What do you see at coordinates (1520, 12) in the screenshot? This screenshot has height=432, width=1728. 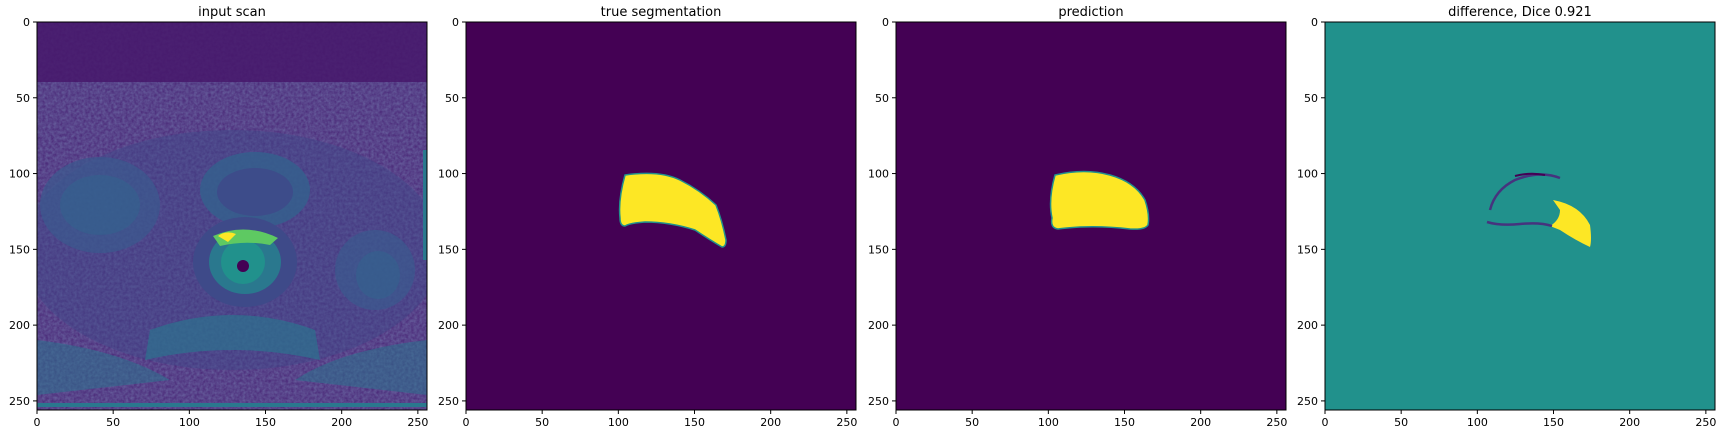 I see `panel-title: difference, Dice 0.921` at bounding box center [1520, 12].